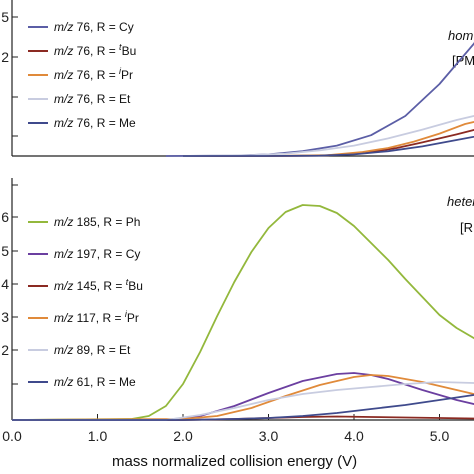 This screenshot has width=474, height=474. What do you see at coordinates (95, 123) in the screenshot?
I see `top-legend-label: m/z 76, R = Me` at bounding box center [95, 123].